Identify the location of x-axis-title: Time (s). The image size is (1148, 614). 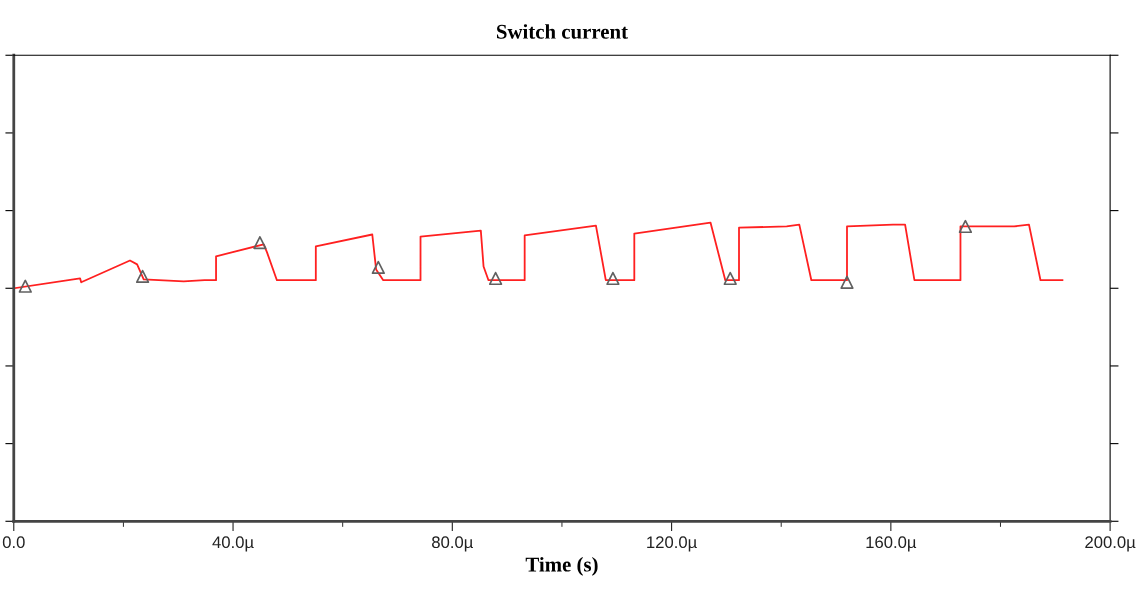
(561, 566).